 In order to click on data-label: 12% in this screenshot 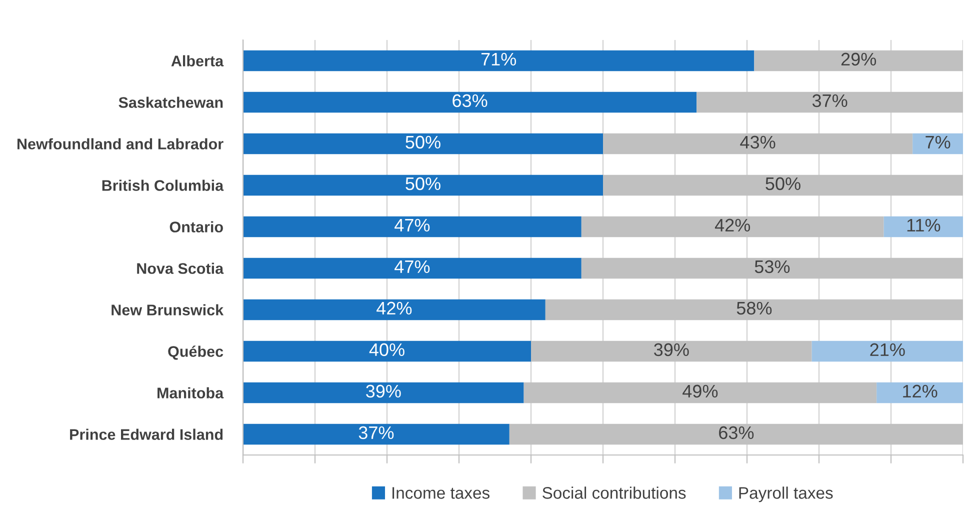, I will do `click(920, 391)`.